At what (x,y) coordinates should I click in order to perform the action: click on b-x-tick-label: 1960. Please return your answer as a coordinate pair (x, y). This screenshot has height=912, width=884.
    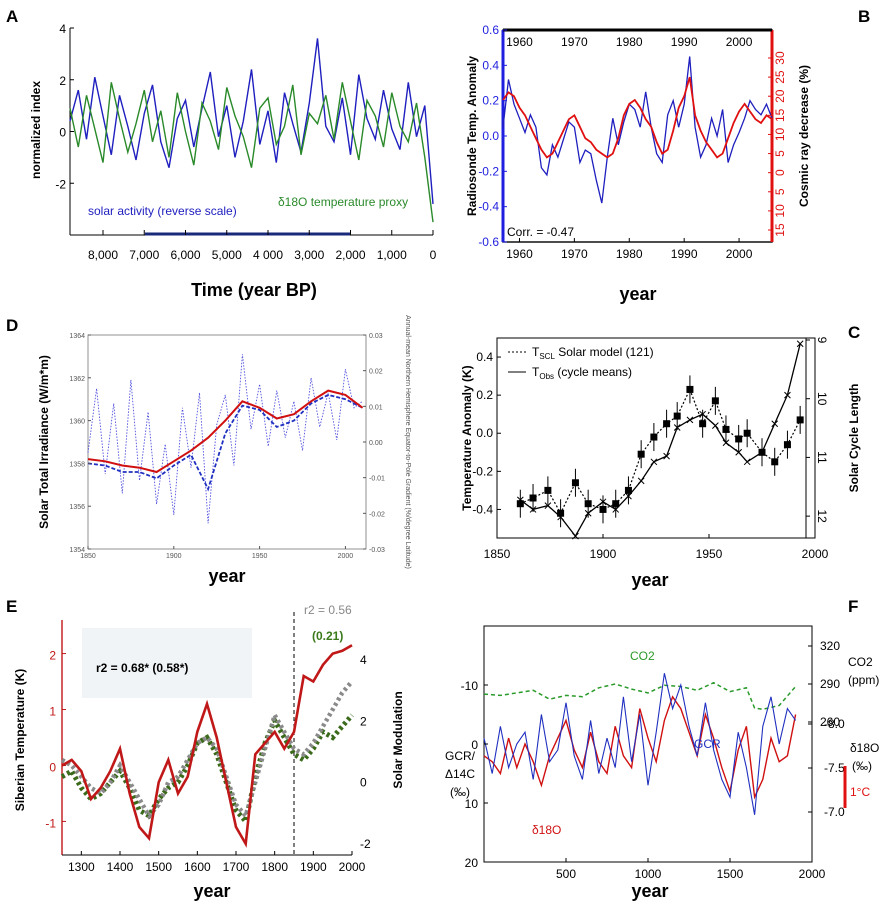
    Looking at the image, I should click on (519, 254).